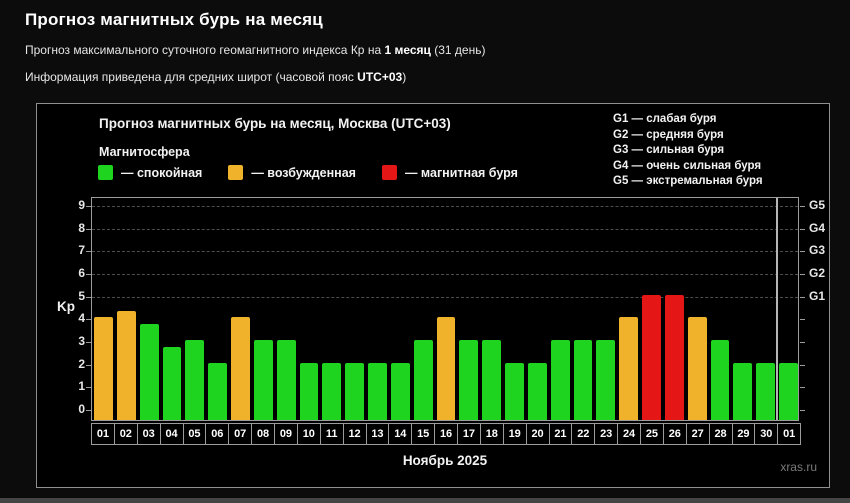  Describe the element at coordinates (380, 77) in the screenshot. I see `note-bold: UTC+03` at that location.